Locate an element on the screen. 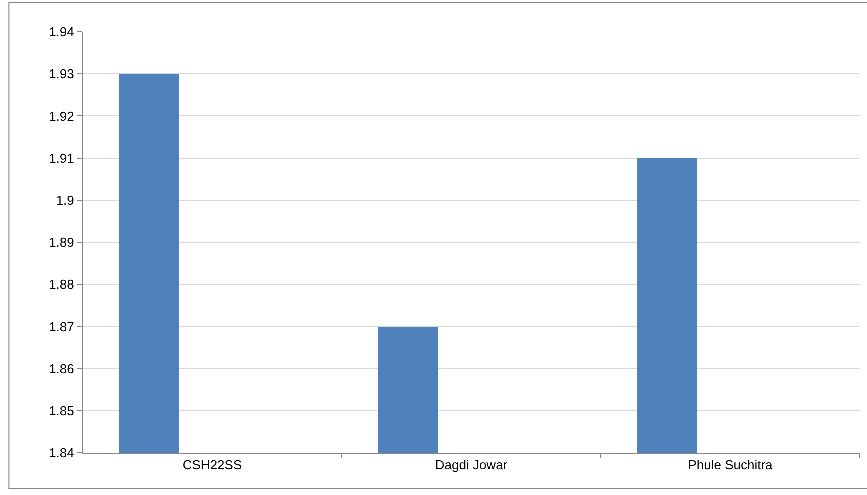 This screenshot has width=867, height=495. y-tick-label: 1.88 is located at coordinates (61, 284).